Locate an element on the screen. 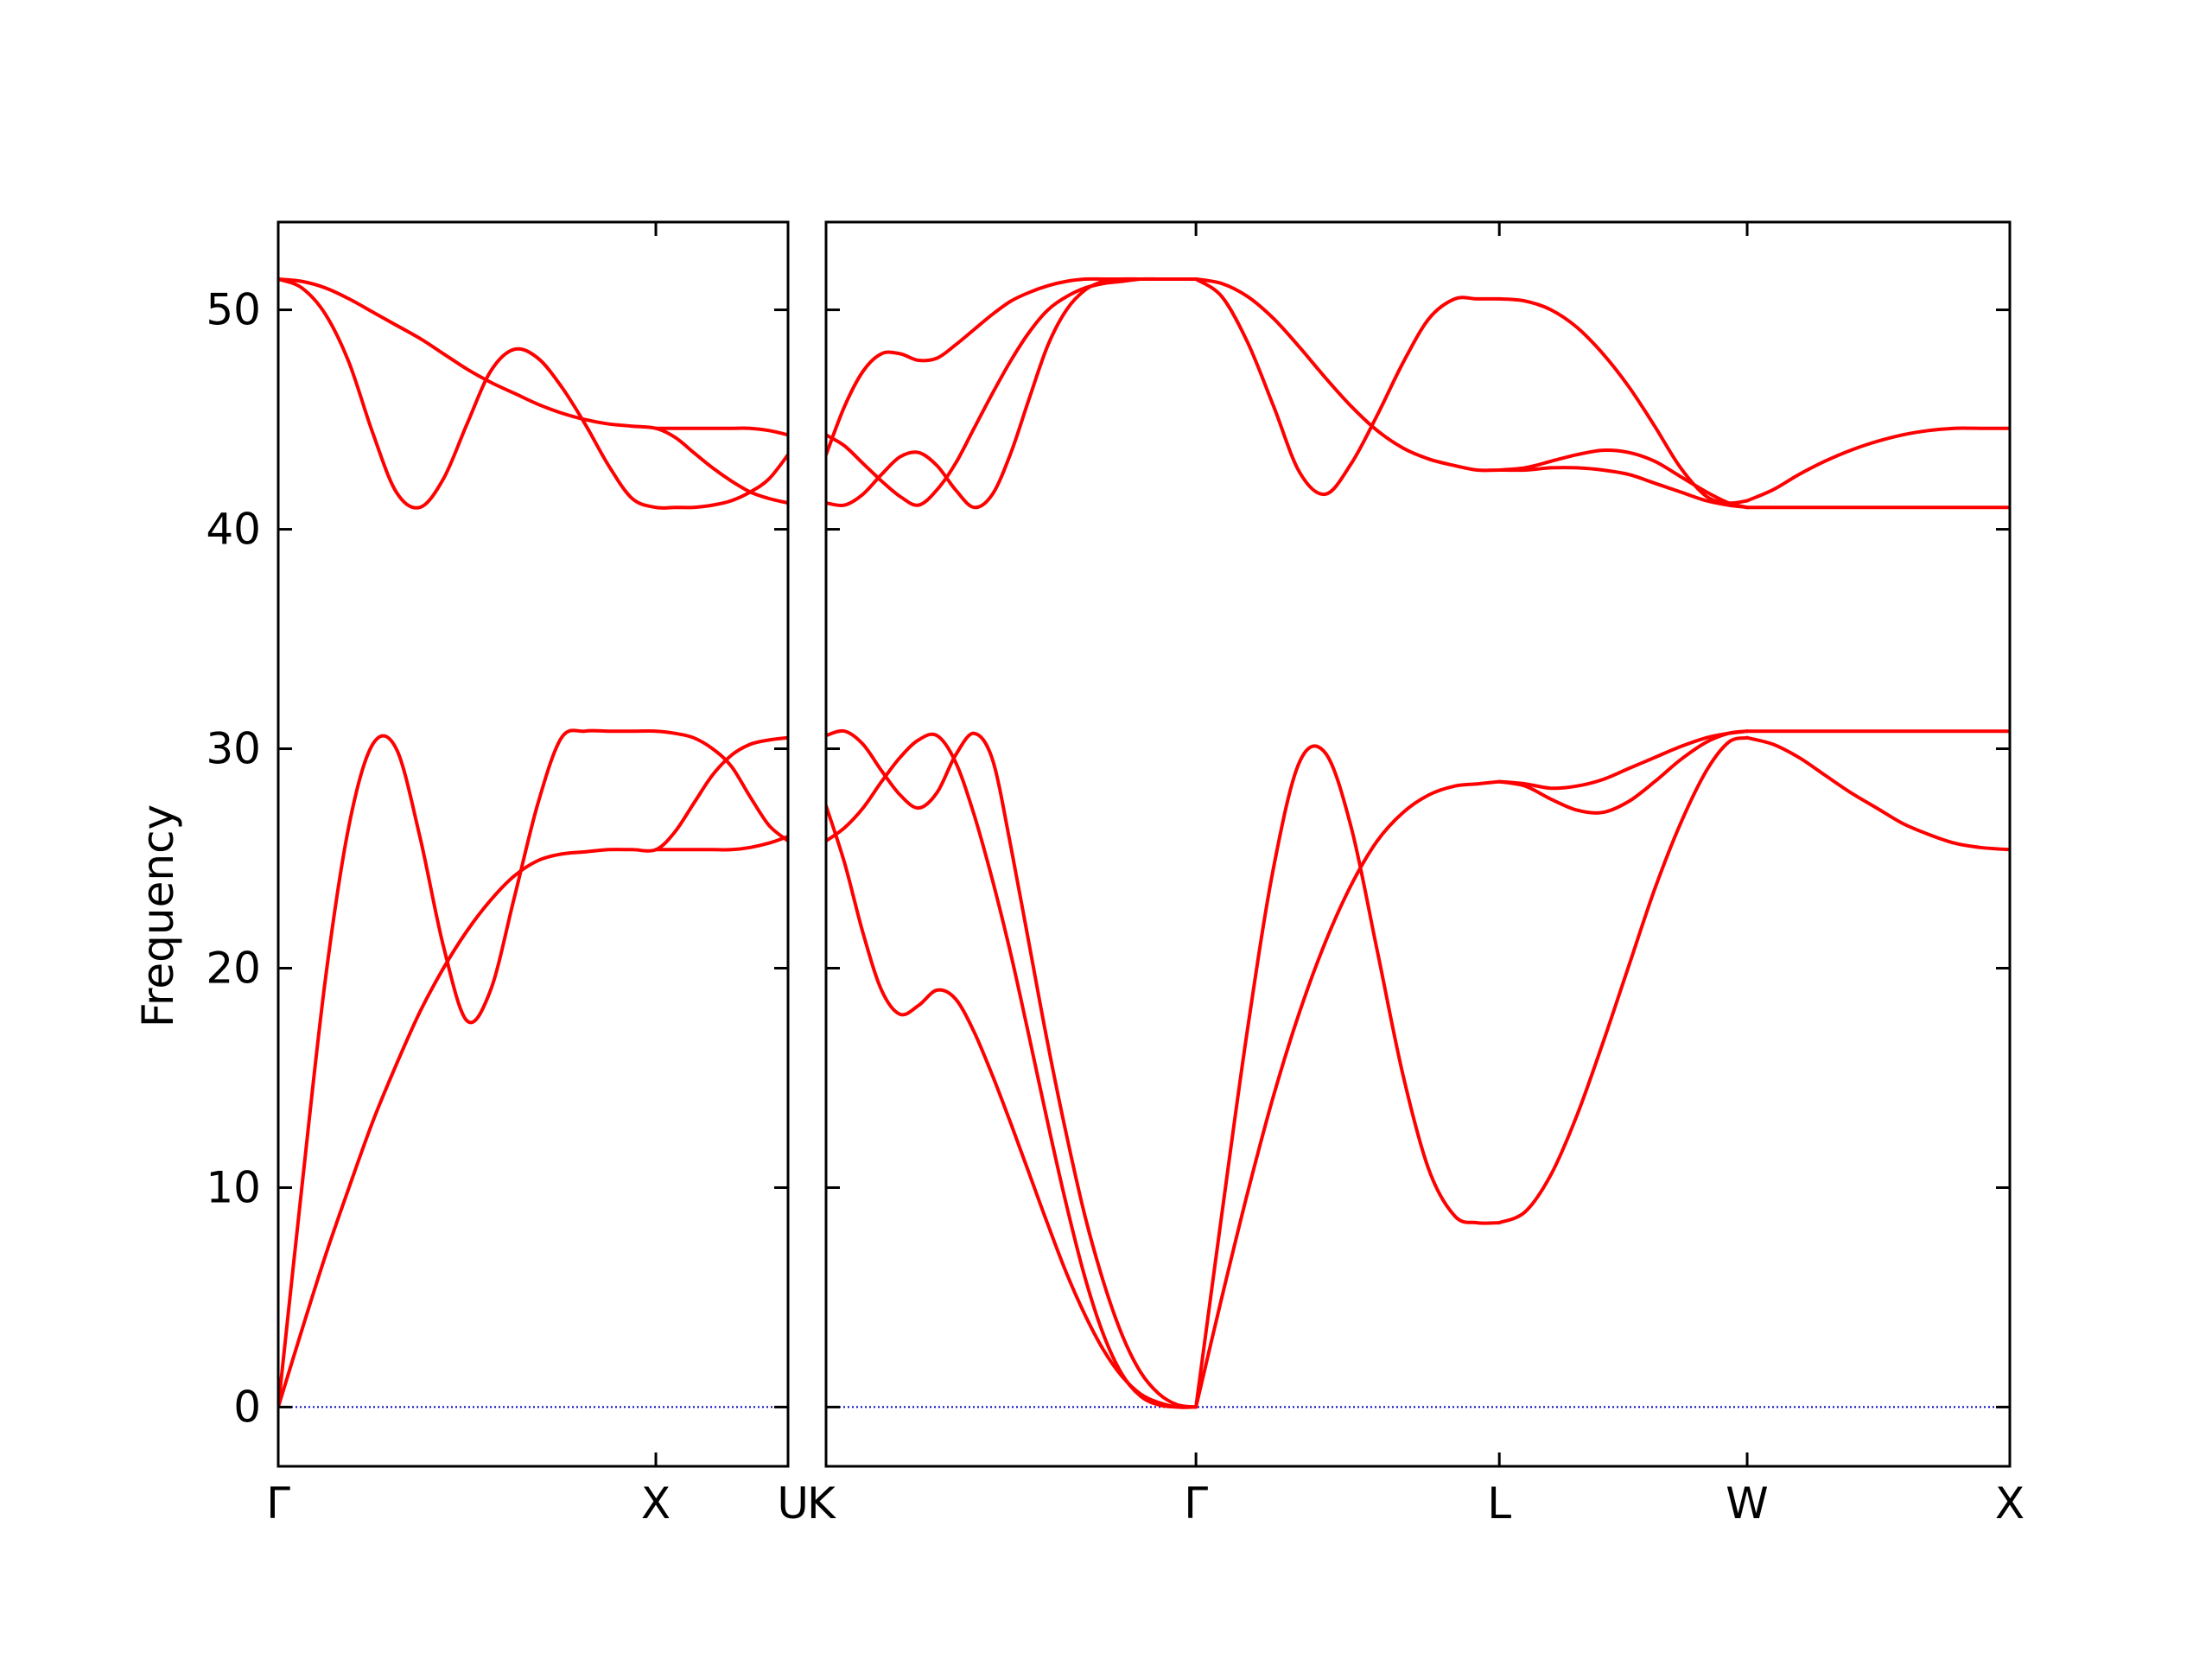 The width and height of the screenshot is (2212, 1659). y-axis-label: Frequency is located at coordinates (158, 915).